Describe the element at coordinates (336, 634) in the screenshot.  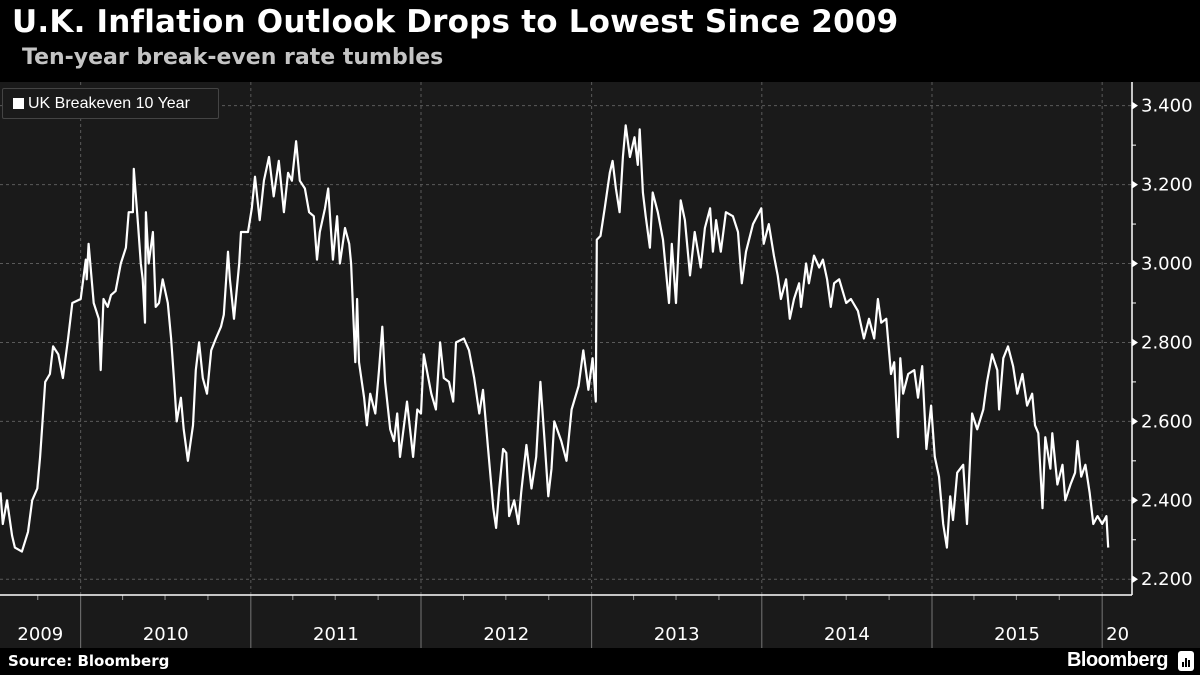
I see `x-tick-label: 2011` at that location.